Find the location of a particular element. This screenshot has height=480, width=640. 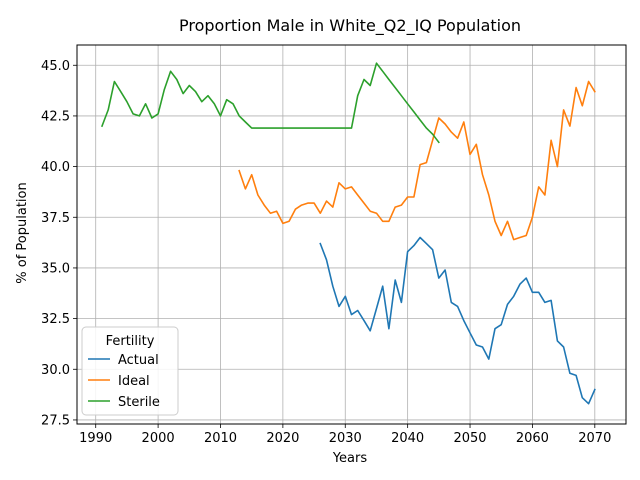

x-tick-label: 2000 is located at coordinates (158, 438).